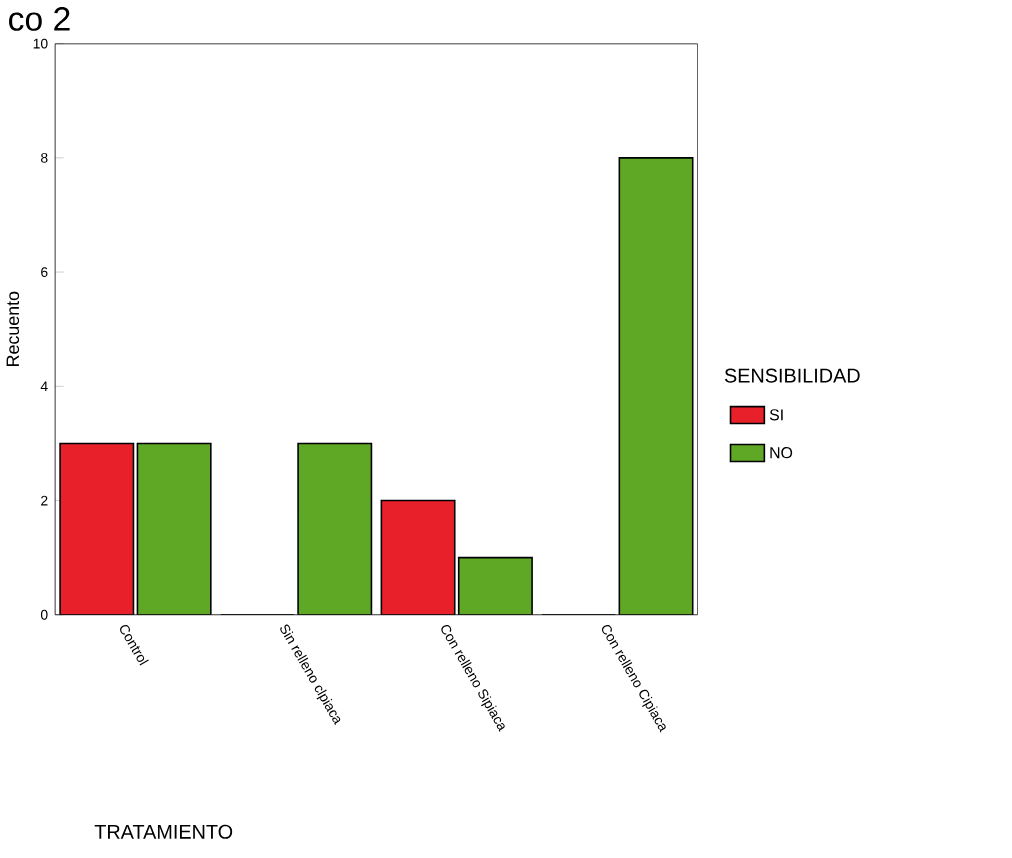  I want to click on y-axis-title: Recuento, so click(13, 328).